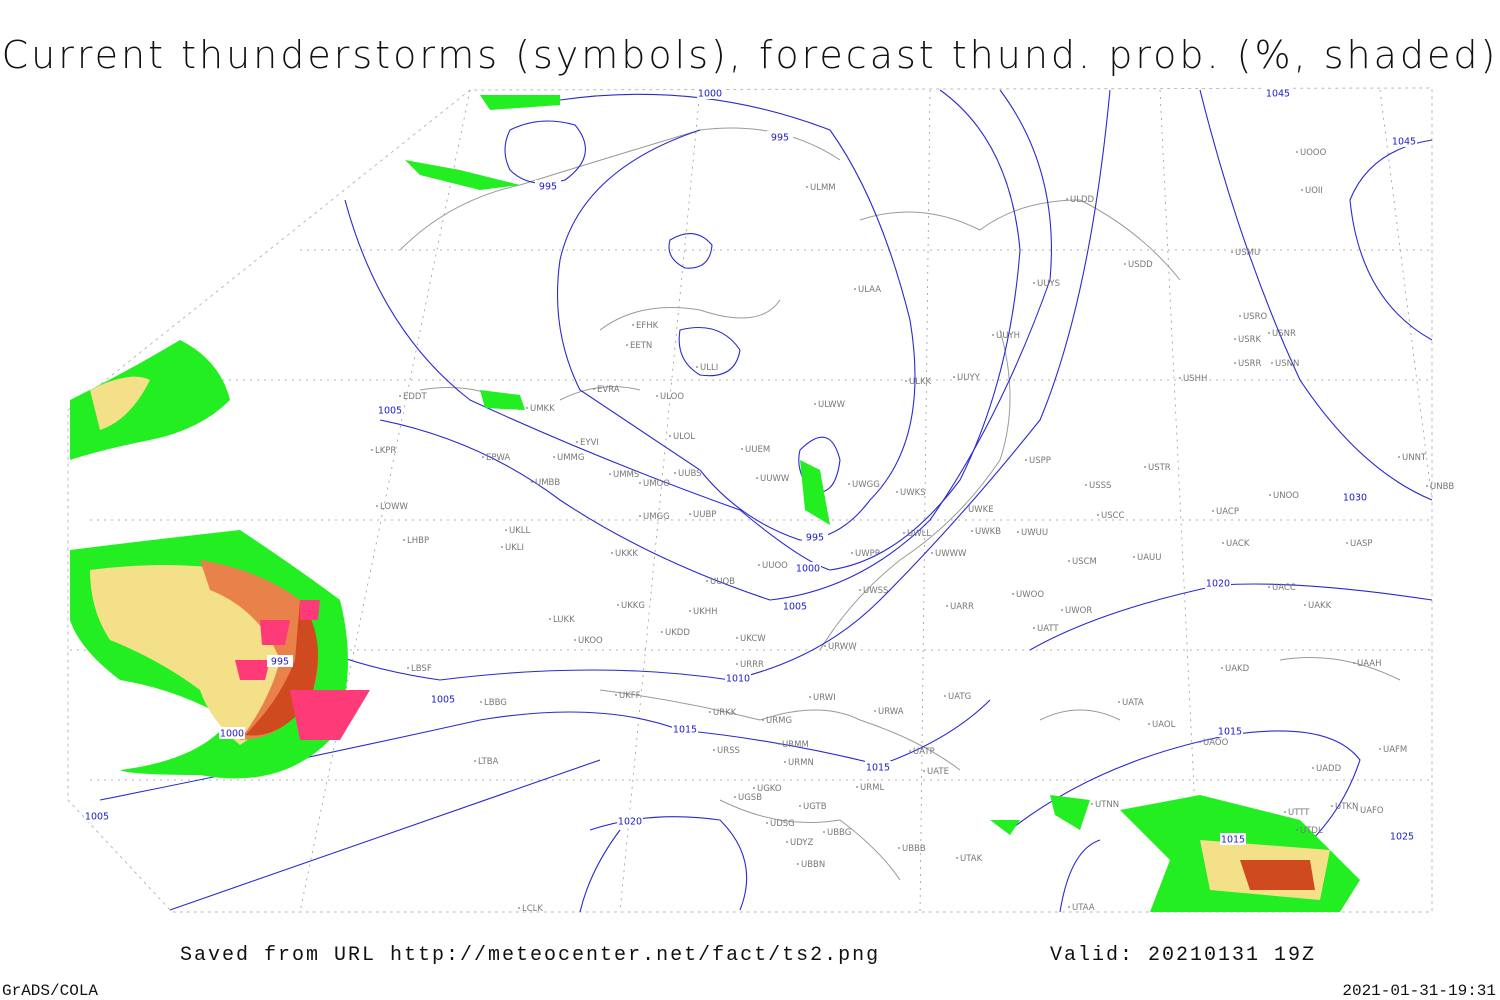  What do you see at coordinates (769, 789) in the screenshot?
I see `station-label: UGKO` at bounding box center [769, 789].